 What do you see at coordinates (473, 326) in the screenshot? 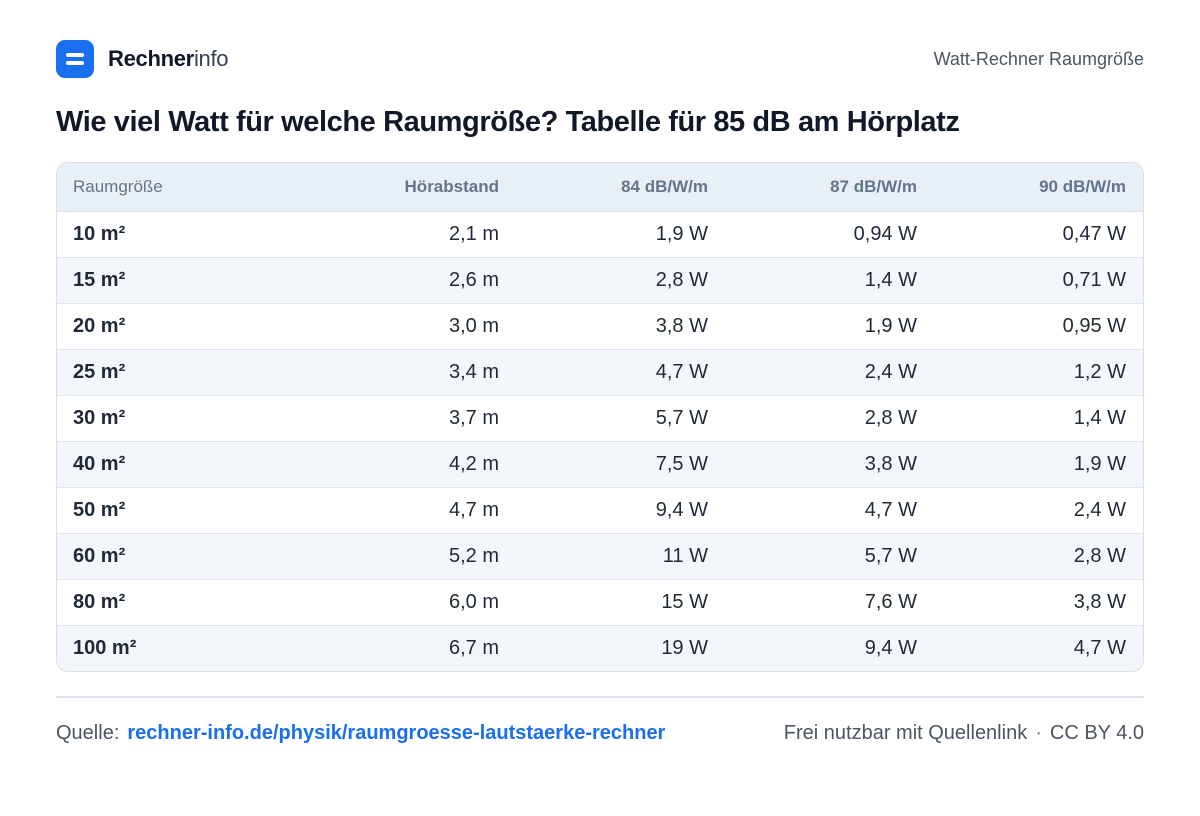
I see `table-cell: 3,0 m` at bounding box center [473, 326].